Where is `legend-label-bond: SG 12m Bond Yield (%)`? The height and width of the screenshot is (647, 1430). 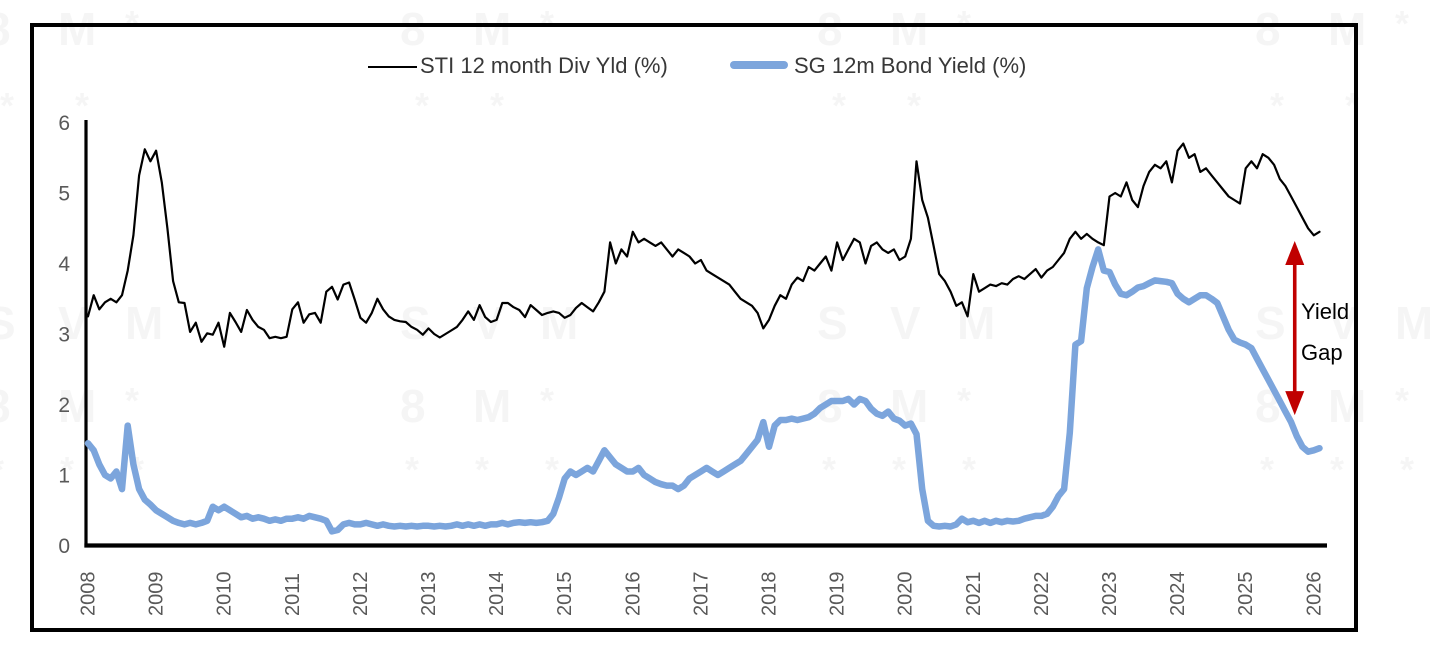
legend-label-bond: SG 12m Bond Yield (%) is located at coordinates (910, 65).